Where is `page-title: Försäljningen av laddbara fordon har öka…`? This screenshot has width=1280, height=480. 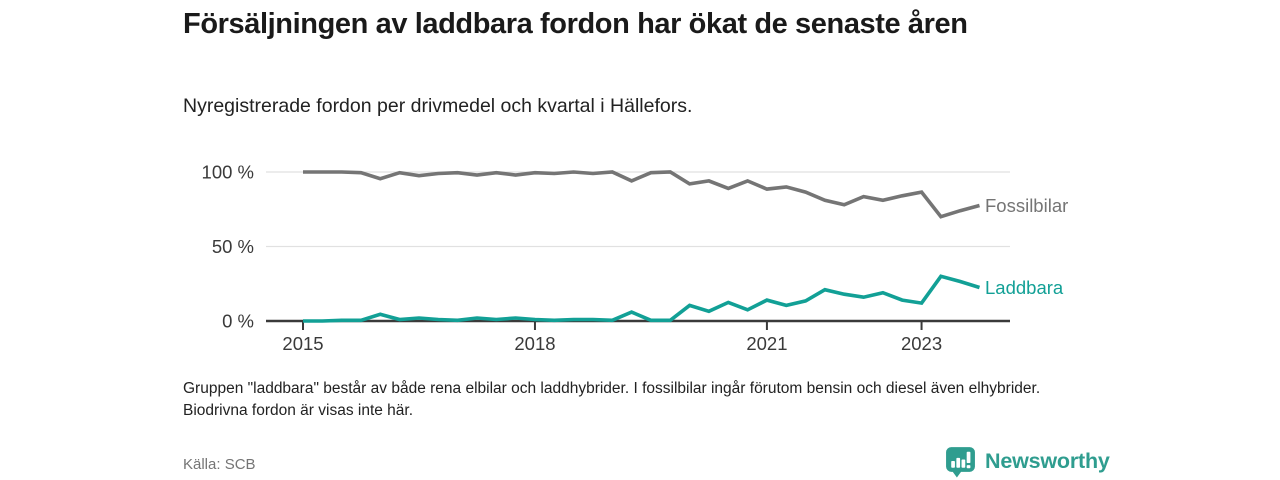
page-title: Försäljningen av laddbara fordon har öka… is located at coordinates (575, 24).